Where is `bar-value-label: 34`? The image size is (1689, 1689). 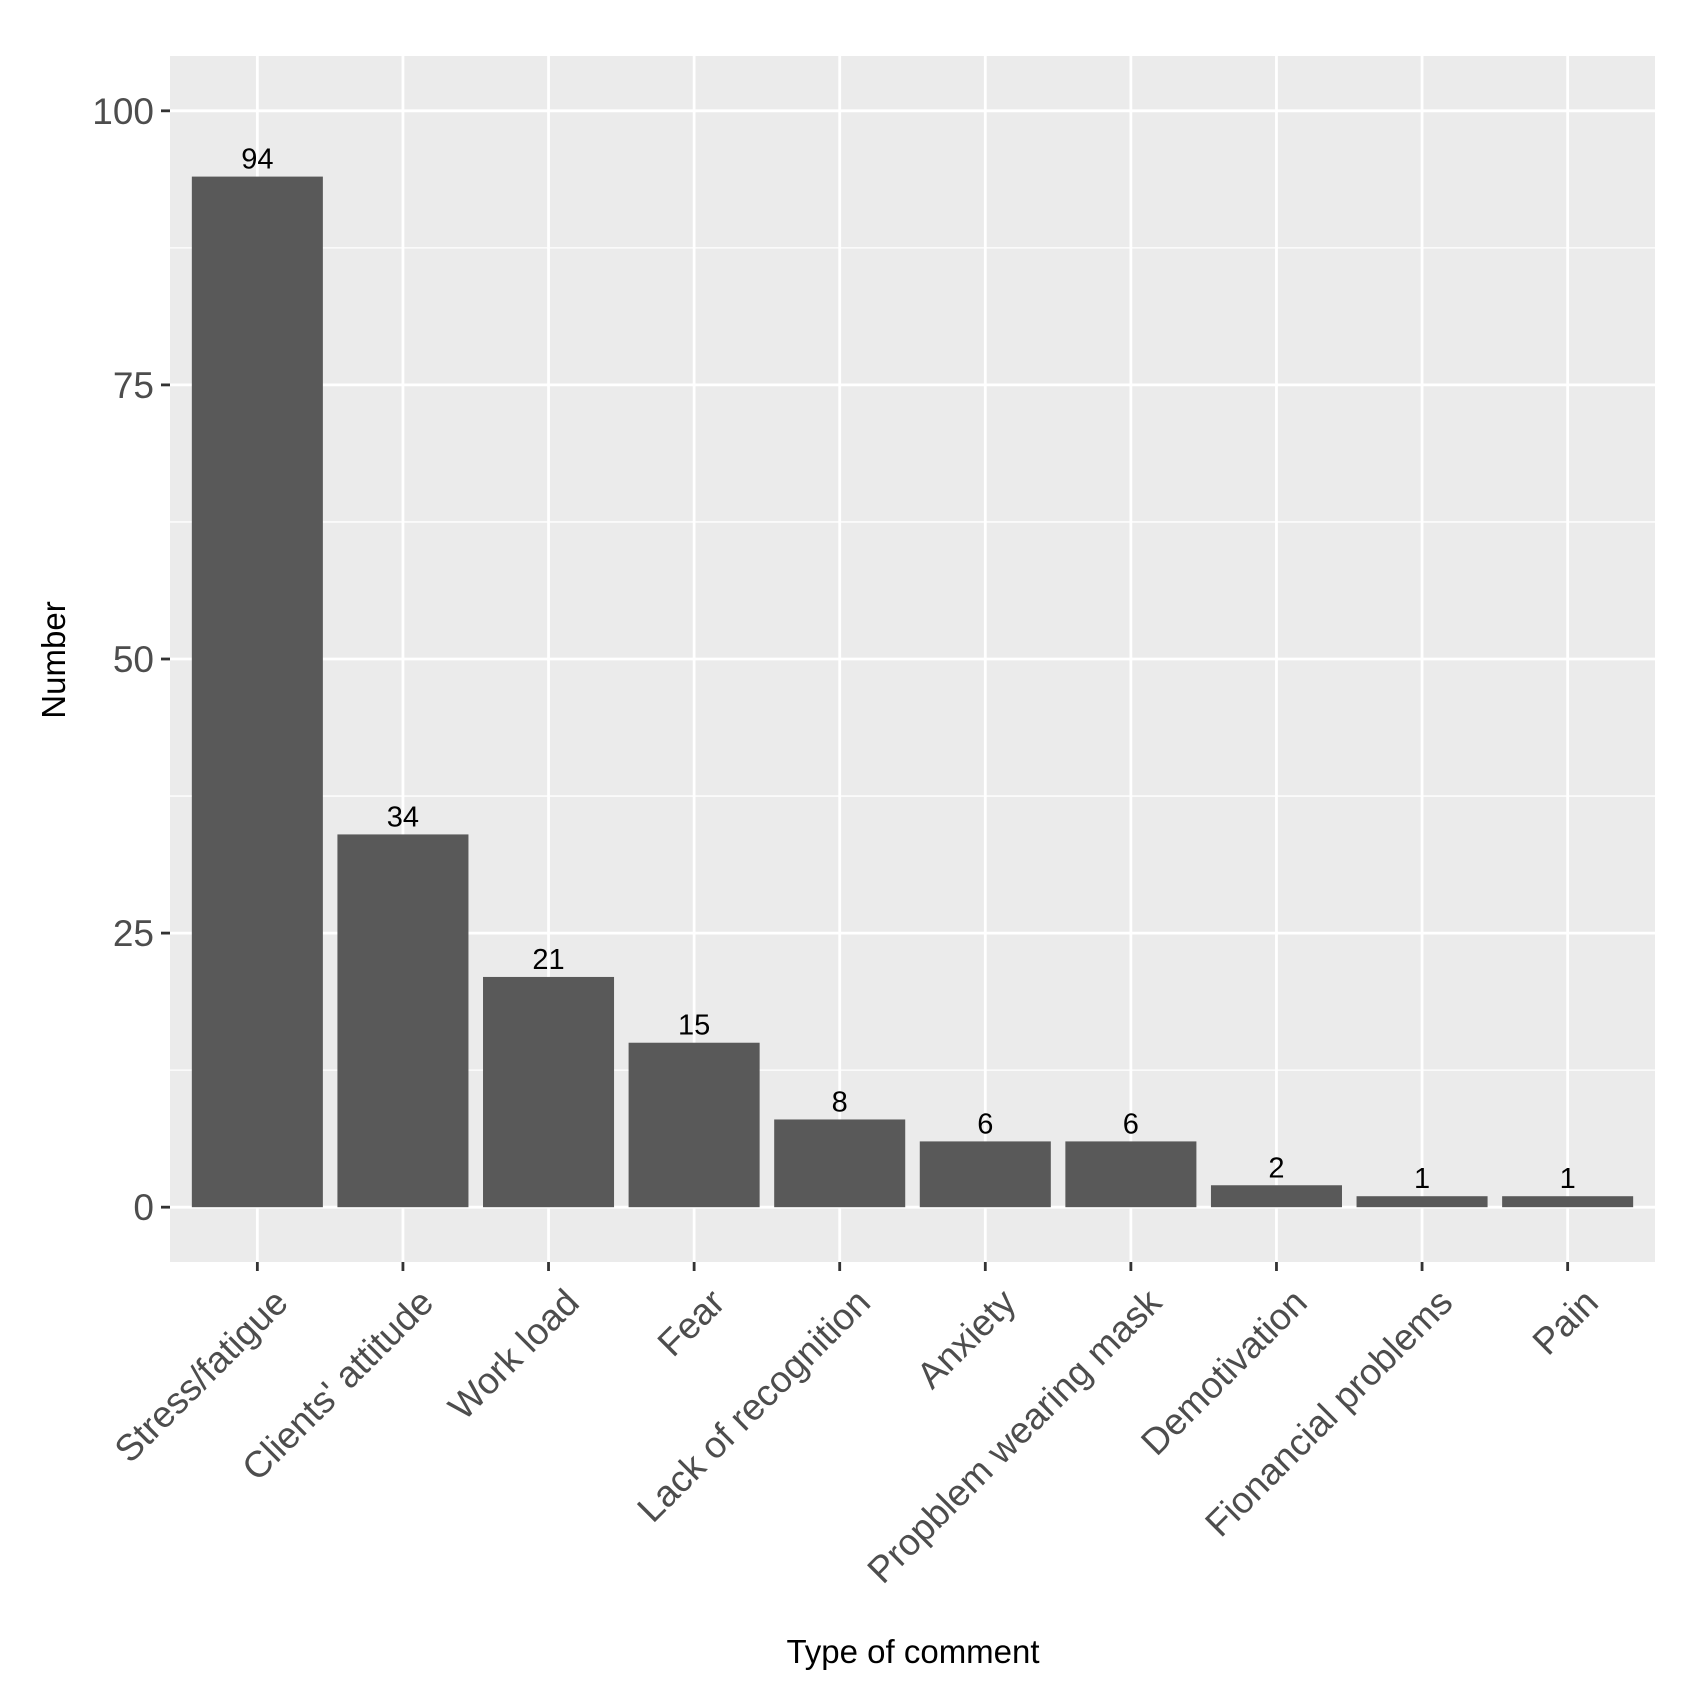
bar-value-label: 34 is located at coordinates (403, 817).